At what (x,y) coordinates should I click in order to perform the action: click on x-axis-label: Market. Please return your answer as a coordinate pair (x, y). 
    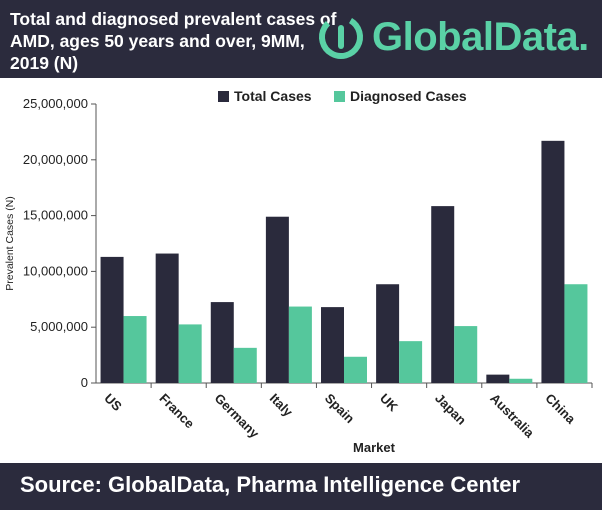
    Looking at the image, I should click on (374, 447).